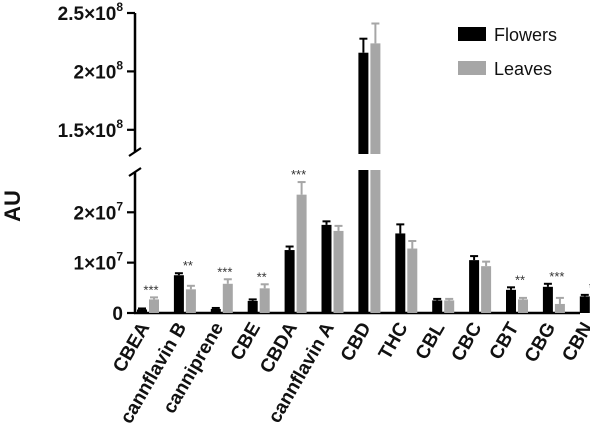 The height and width of the screenshot is (441, 590). Describe the element at coordinates (472, 34) in the screenshot. I see `legend-swatch-flowers` at that location.